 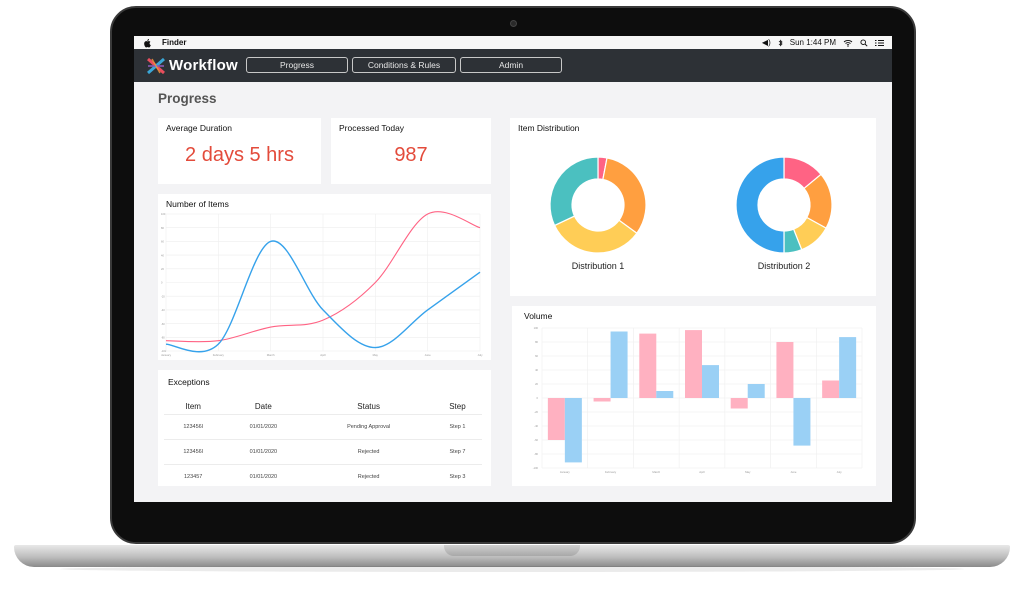 What do you see at coordinates (812, 42) in the screenshot?
I see `menubar-clock: Sun 1:44 PM` at bounding box center [812, 42].